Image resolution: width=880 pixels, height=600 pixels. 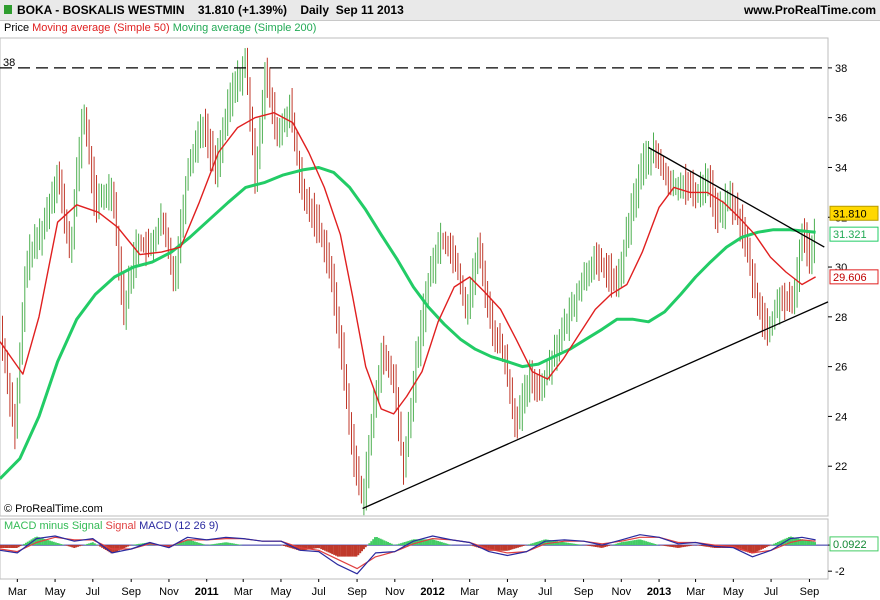 I want to click on price-tick-label: 34, so click(x=841, y=168).